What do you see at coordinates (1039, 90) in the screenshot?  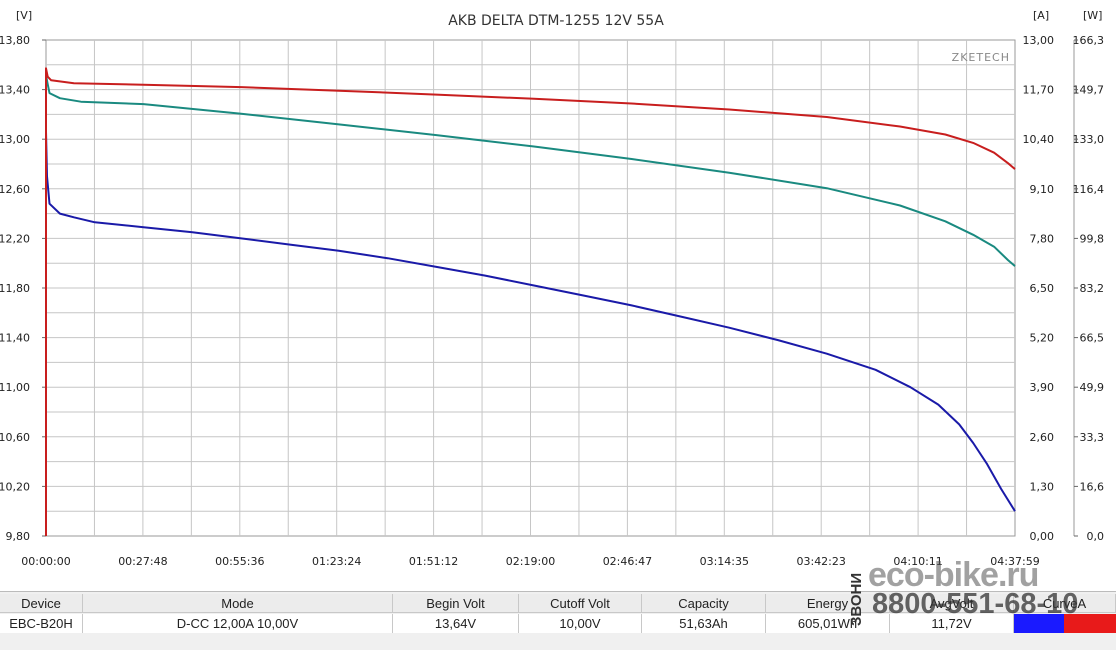 I see `right-a-tick-label: 11,70` at bounding box center [1039, 90].